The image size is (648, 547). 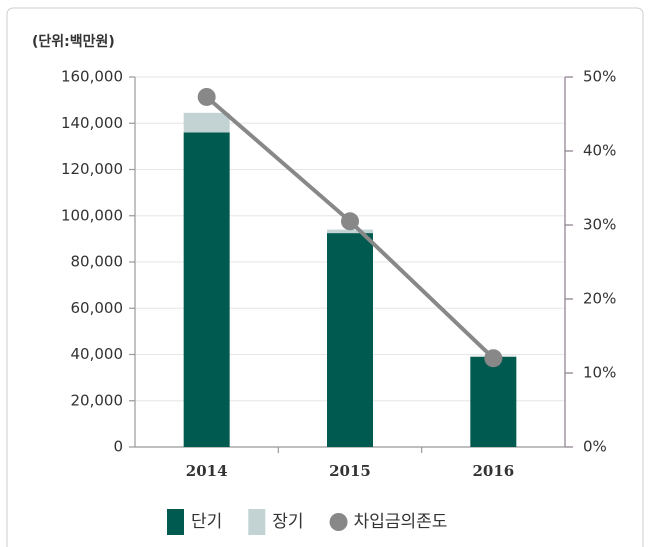 What do you see at coordinates (92, 169) in the screenshot?
I see `y-tick-label: 120,000` at bounding box center [92, 169].